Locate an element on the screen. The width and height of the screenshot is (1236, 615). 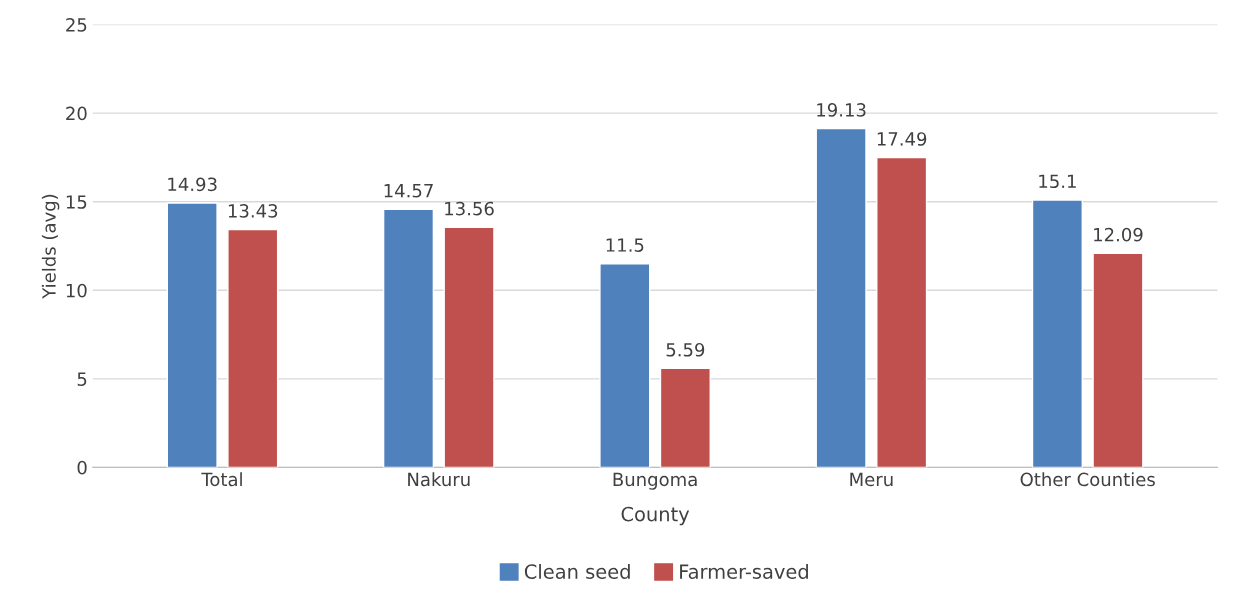
data-label: 11.5 is located at coordinates (625, 245).